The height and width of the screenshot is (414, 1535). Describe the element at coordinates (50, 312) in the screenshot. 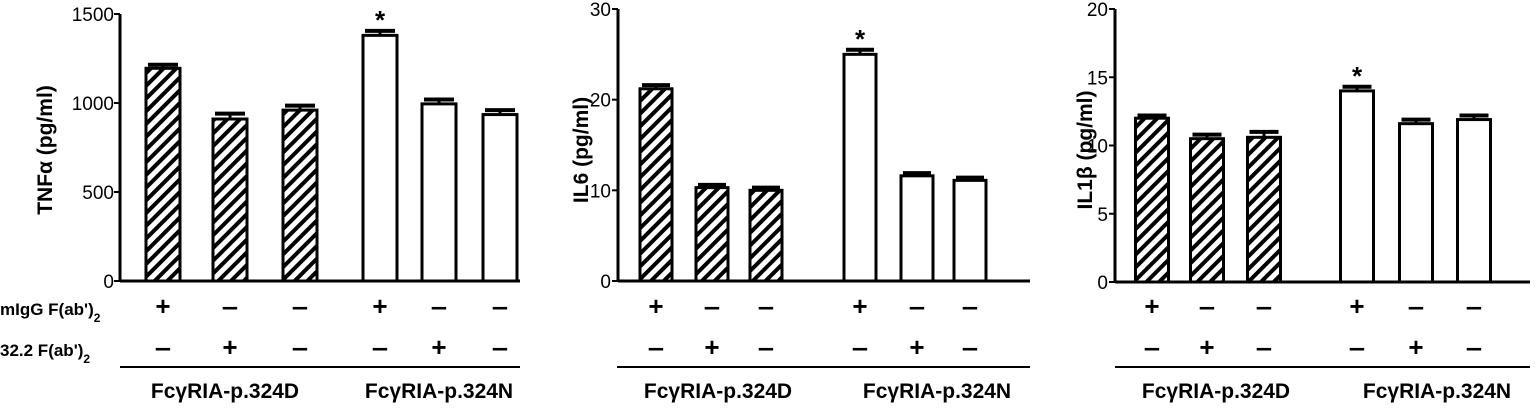

I see `treatment-row-label: mIgG F(ab')2` at that location.